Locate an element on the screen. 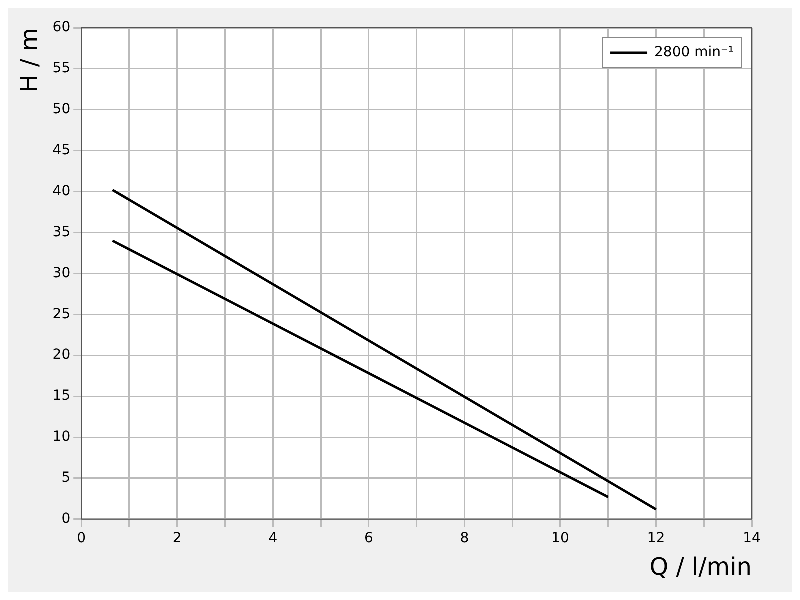  x-tick-label: 2 is located at coordinates (177, 538).